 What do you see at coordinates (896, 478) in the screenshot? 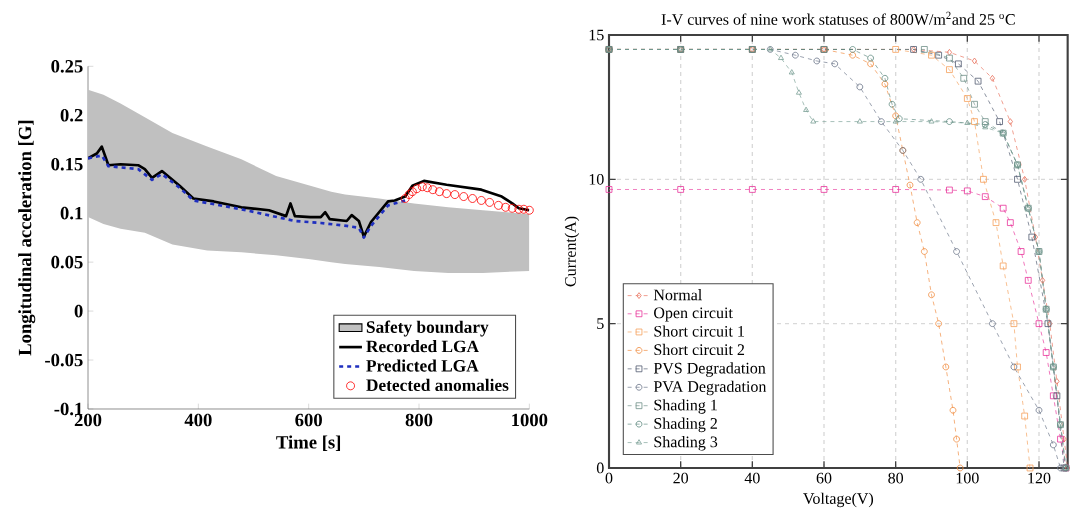
I see `x-tick-label: 80` at bounding box center [896, 478].